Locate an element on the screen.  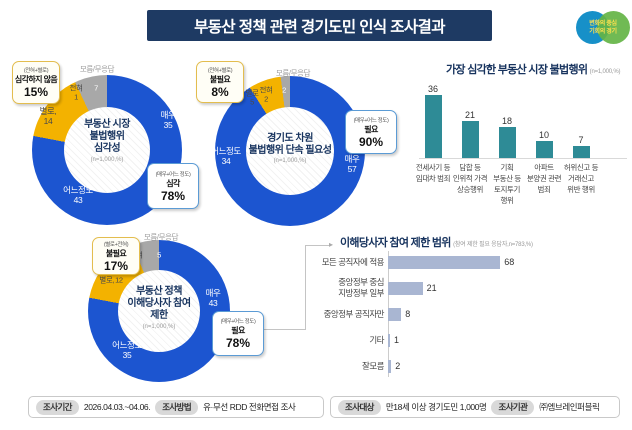
vbar-value: 21 is located at coordinates (469, 115).